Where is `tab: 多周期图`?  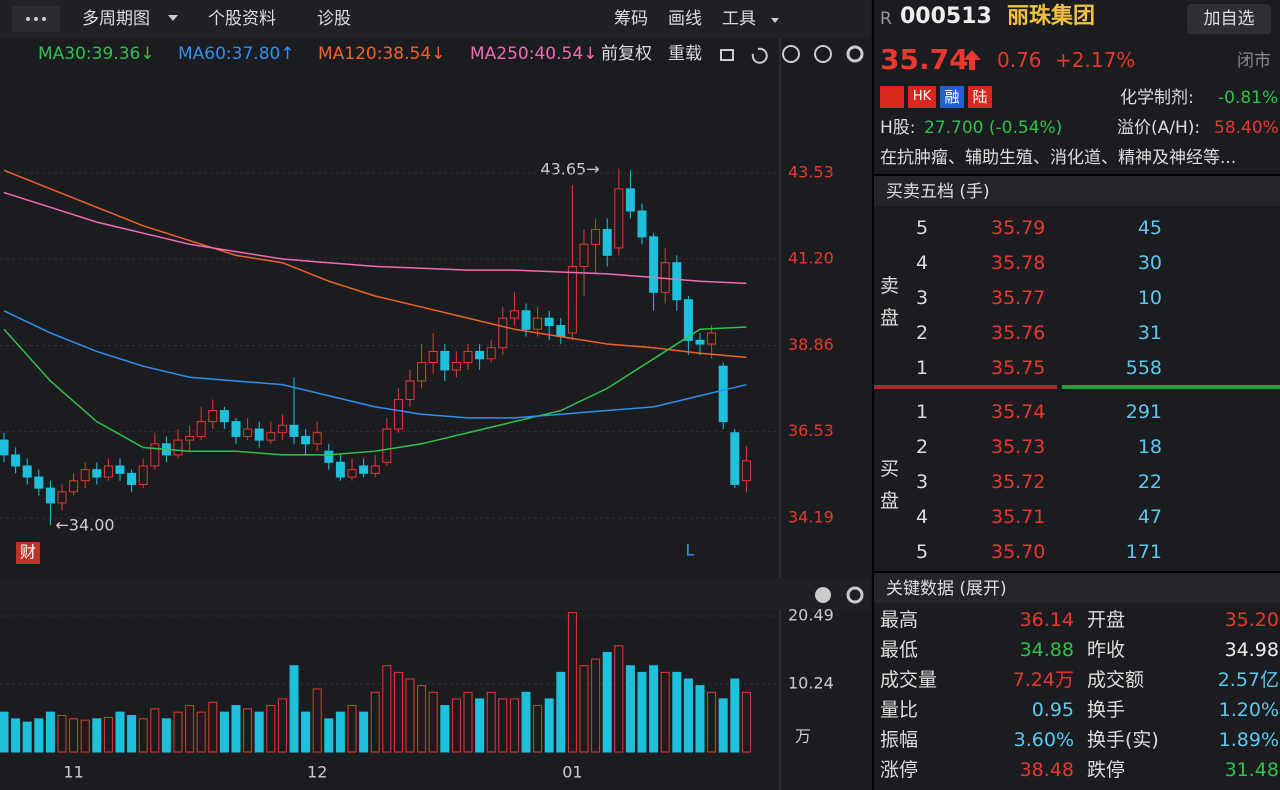
tab: 多周期图 is located at coordinates (116, 19).